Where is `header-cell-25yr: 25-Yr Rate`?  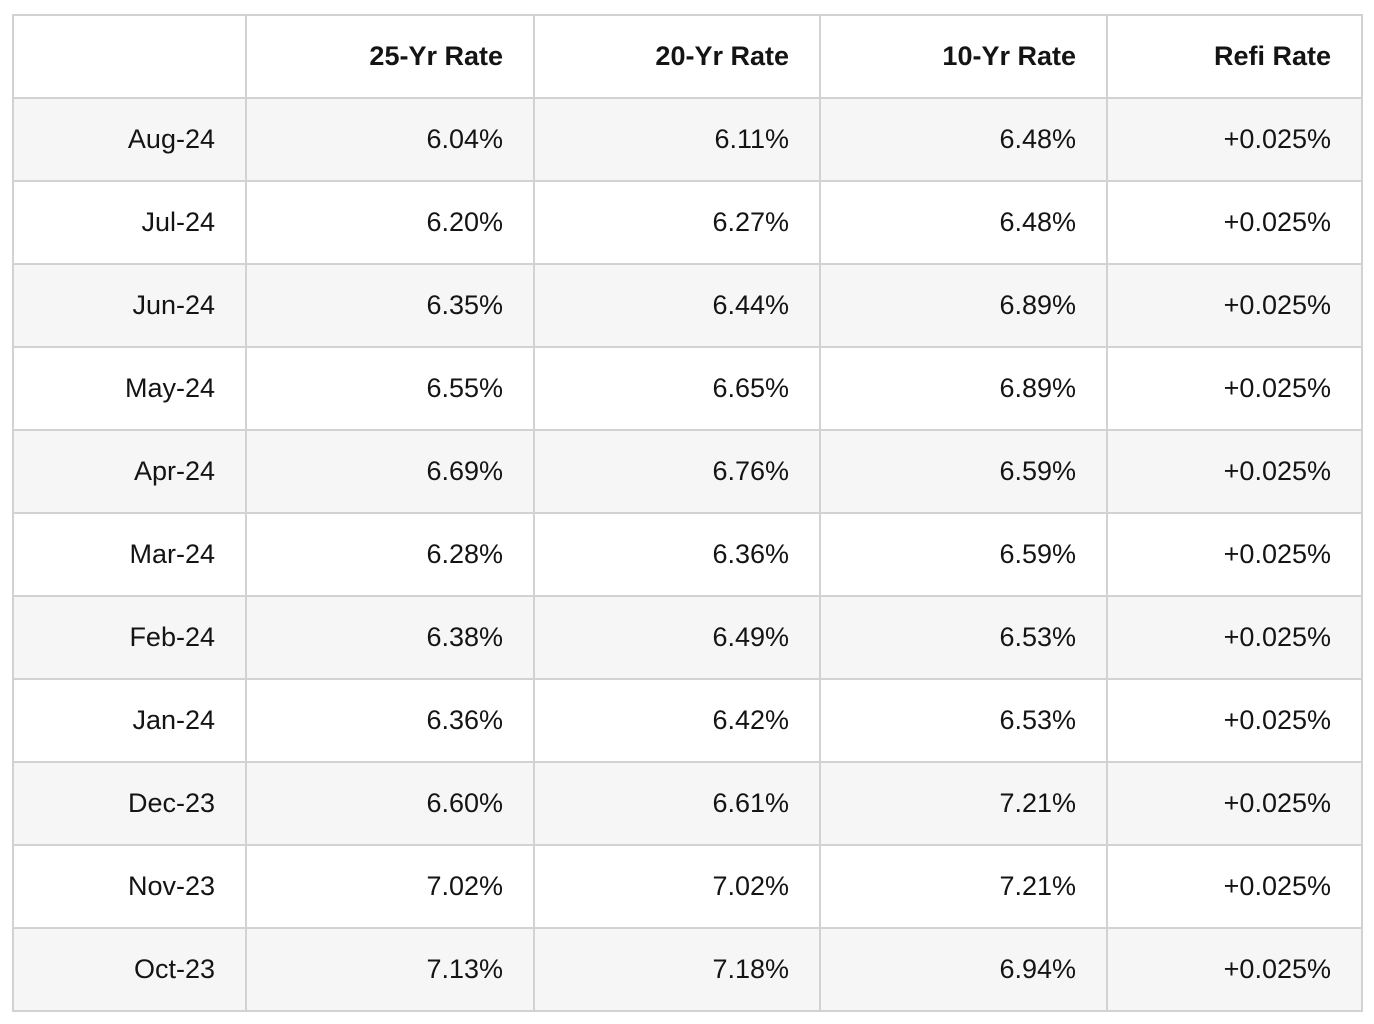 header-cell-25yr: 25-Yr Rate is located at coordinates (390, 56).